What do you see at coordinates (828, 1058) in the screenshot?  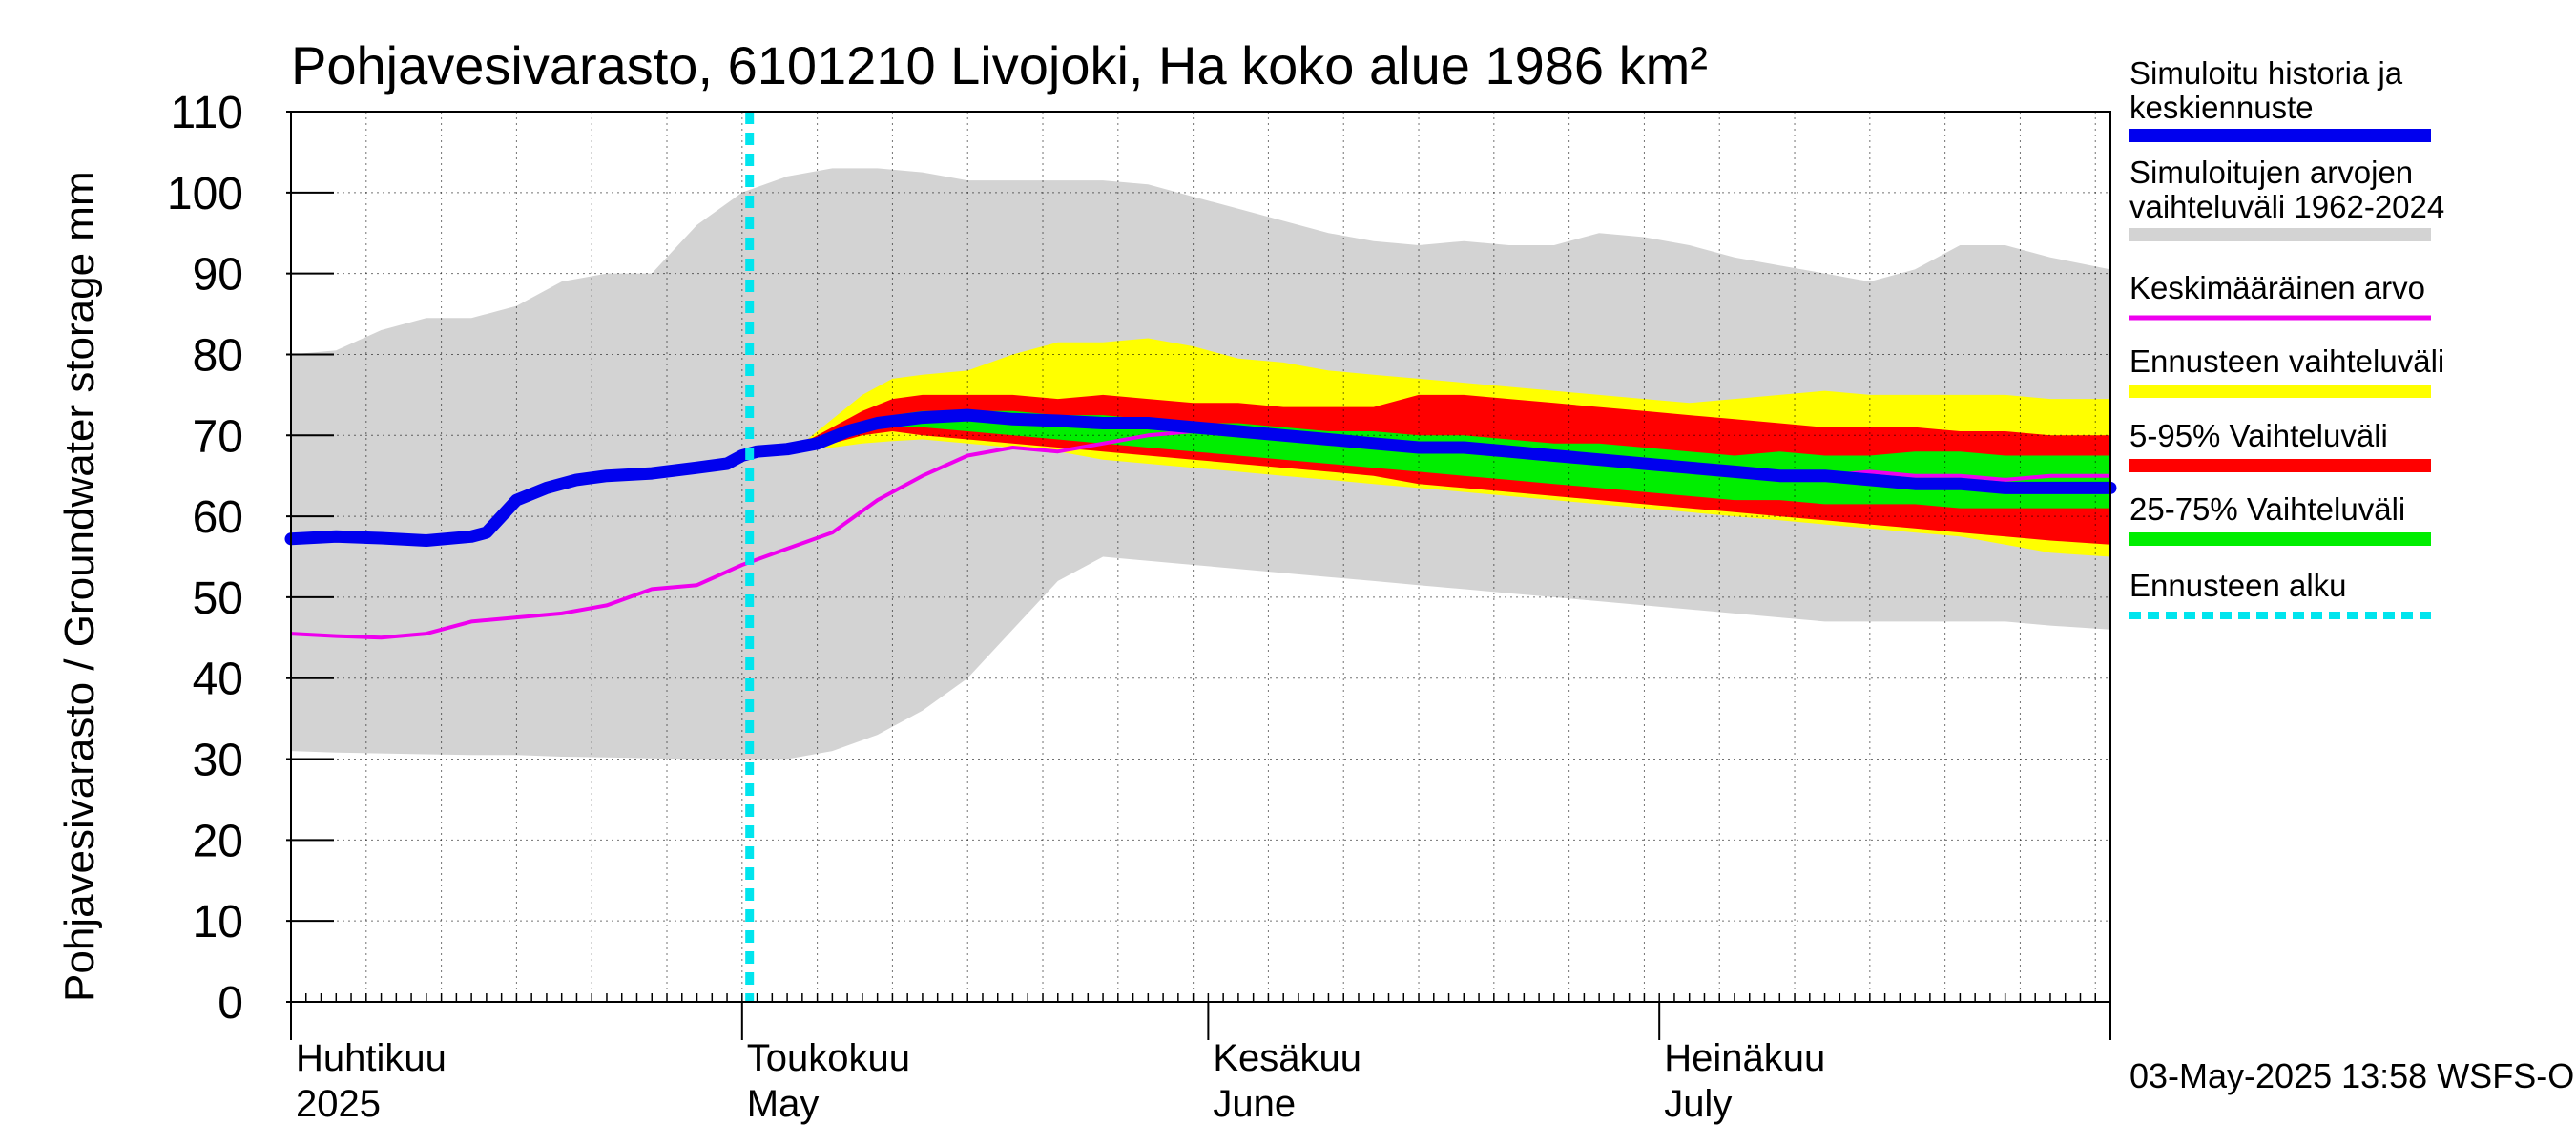 I see `month-label-fi: Toukokuu` at bounding box center [828, 1058].